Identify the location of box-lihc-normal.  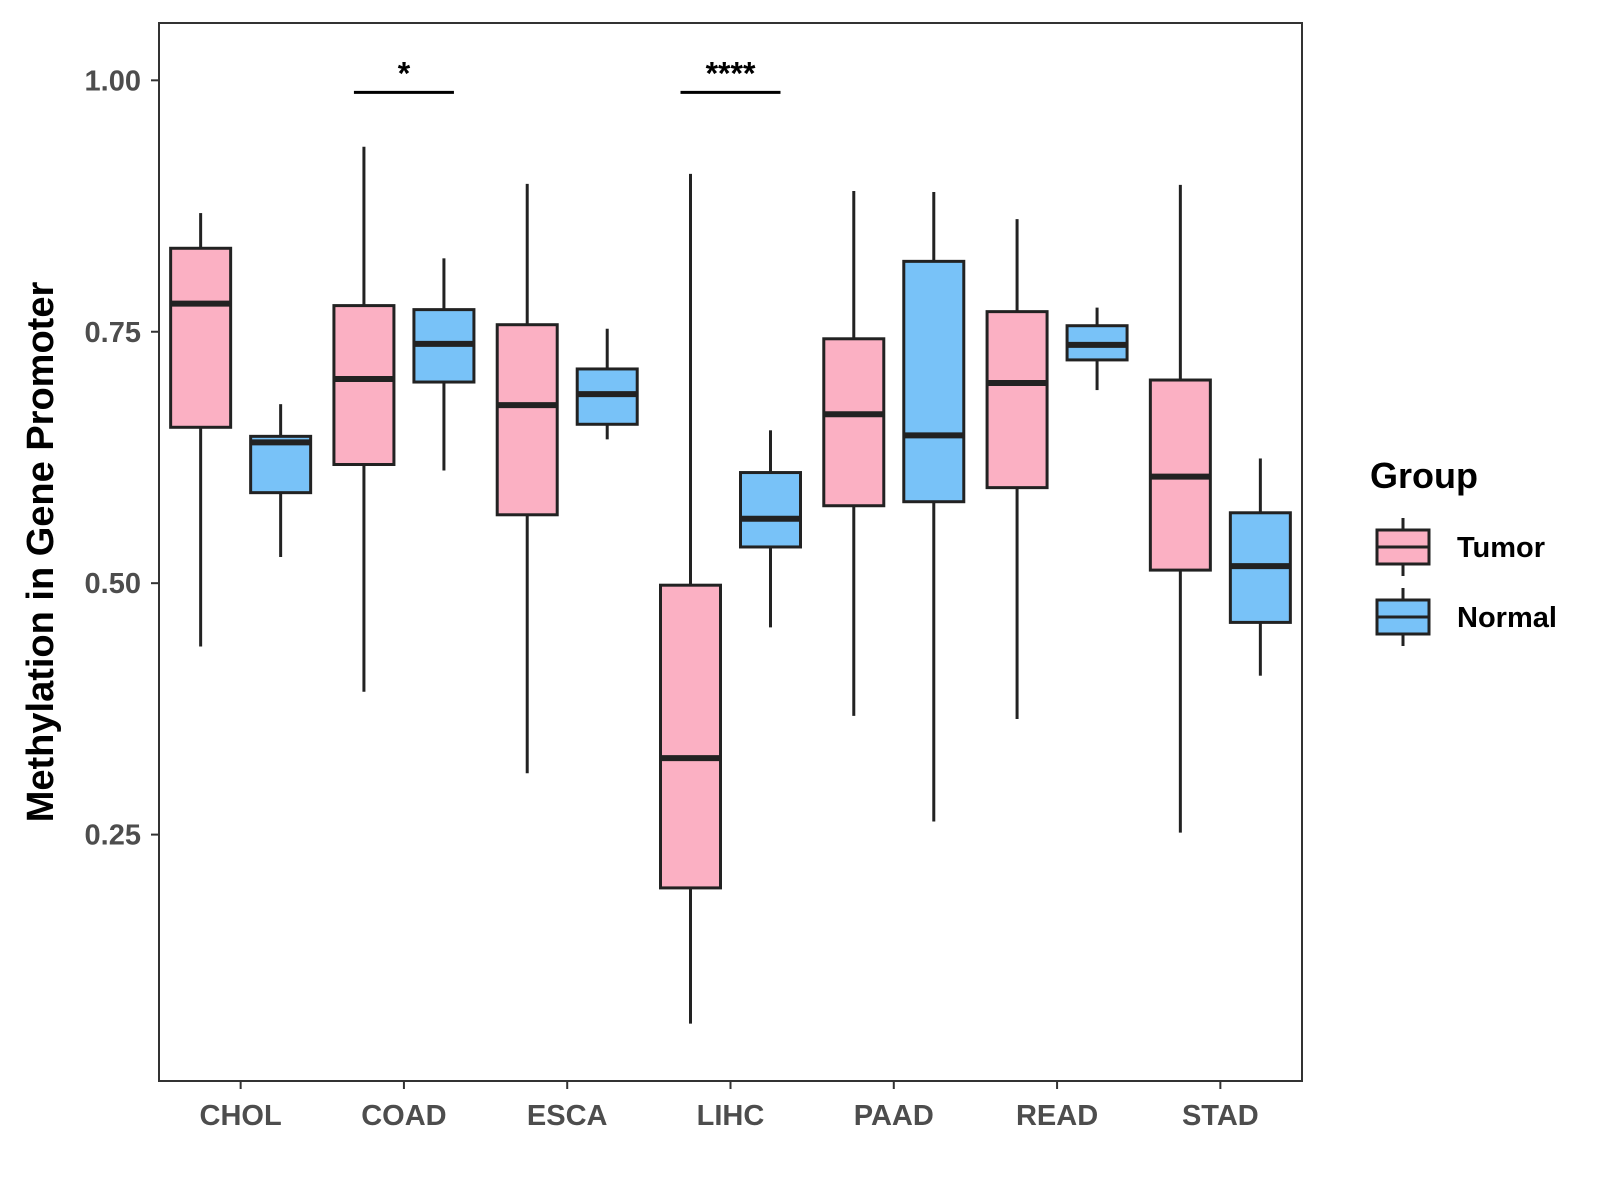
(770, 529).